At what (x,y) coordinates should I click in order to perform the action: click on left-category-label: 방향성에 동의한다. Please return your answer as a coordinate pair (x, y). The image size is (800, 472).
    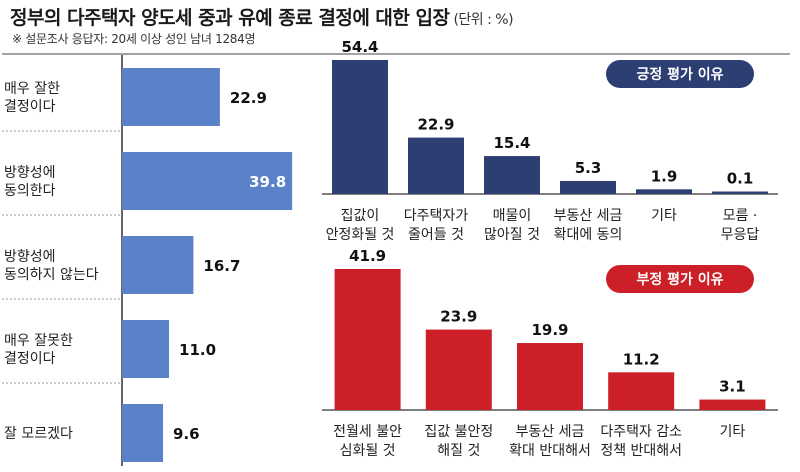
    Looking at the image, I should click on (30, 182).